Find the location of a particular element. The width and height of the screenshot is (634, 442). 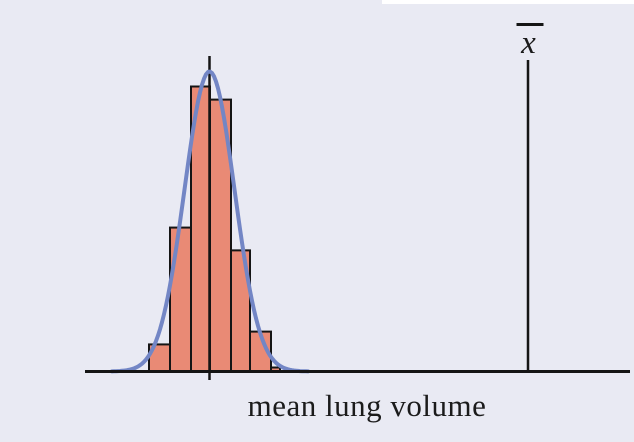

x-axis-title: mean lung volume is located at coordinates (367, 405).